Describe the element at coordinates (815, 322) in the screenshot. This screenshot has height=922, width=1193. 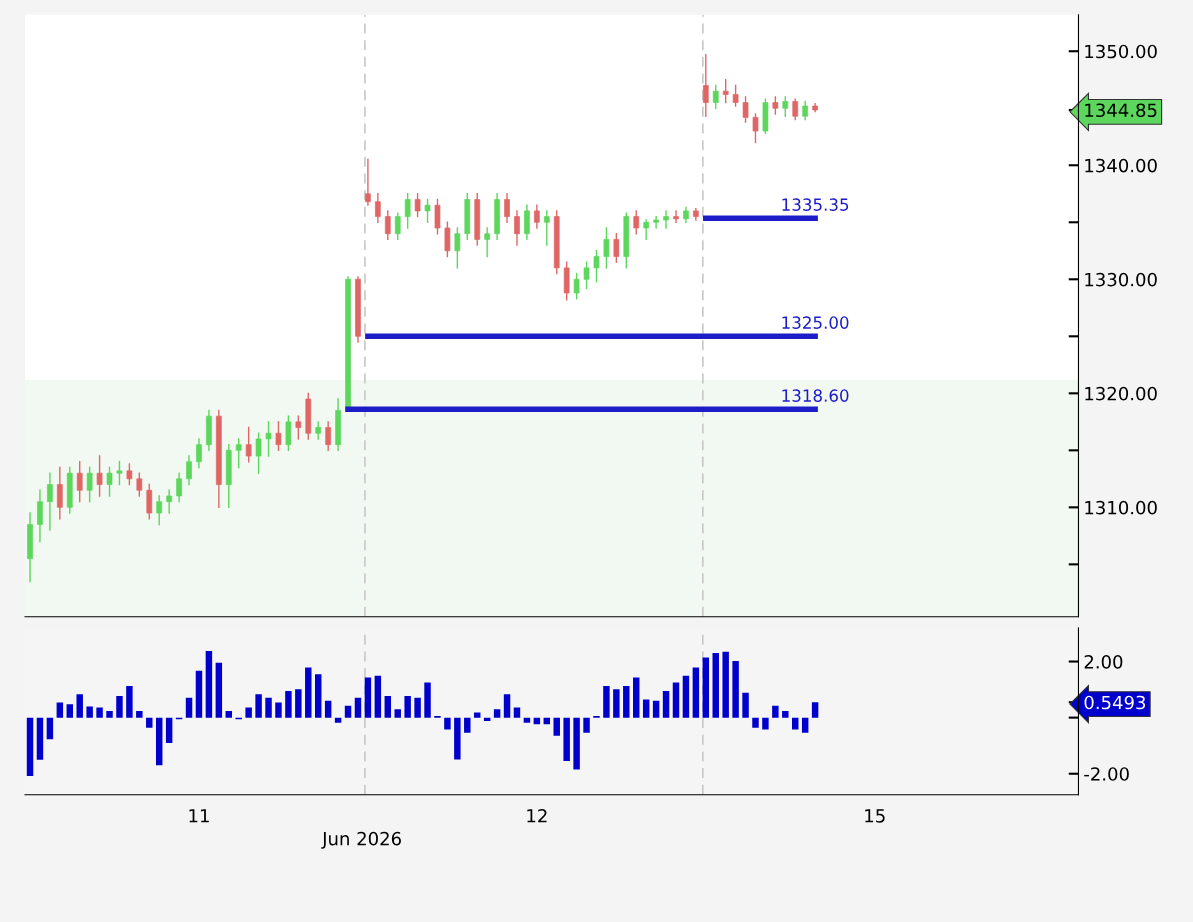
I see `data-label: 1325.00` at that location.